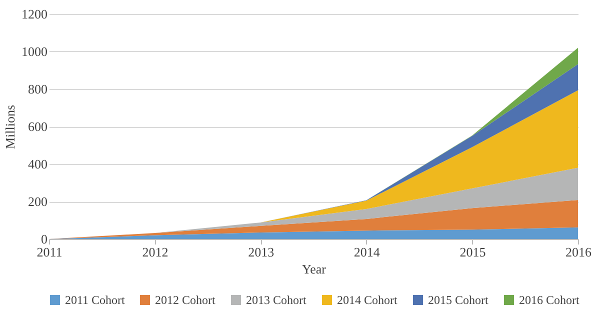 Image resolution: width=605 pixels, height=310 pixels. What do you see at coordinates (38, 89) in the screenshot?
I see `y-tick-label: 800` at bounding box center [38, 89].